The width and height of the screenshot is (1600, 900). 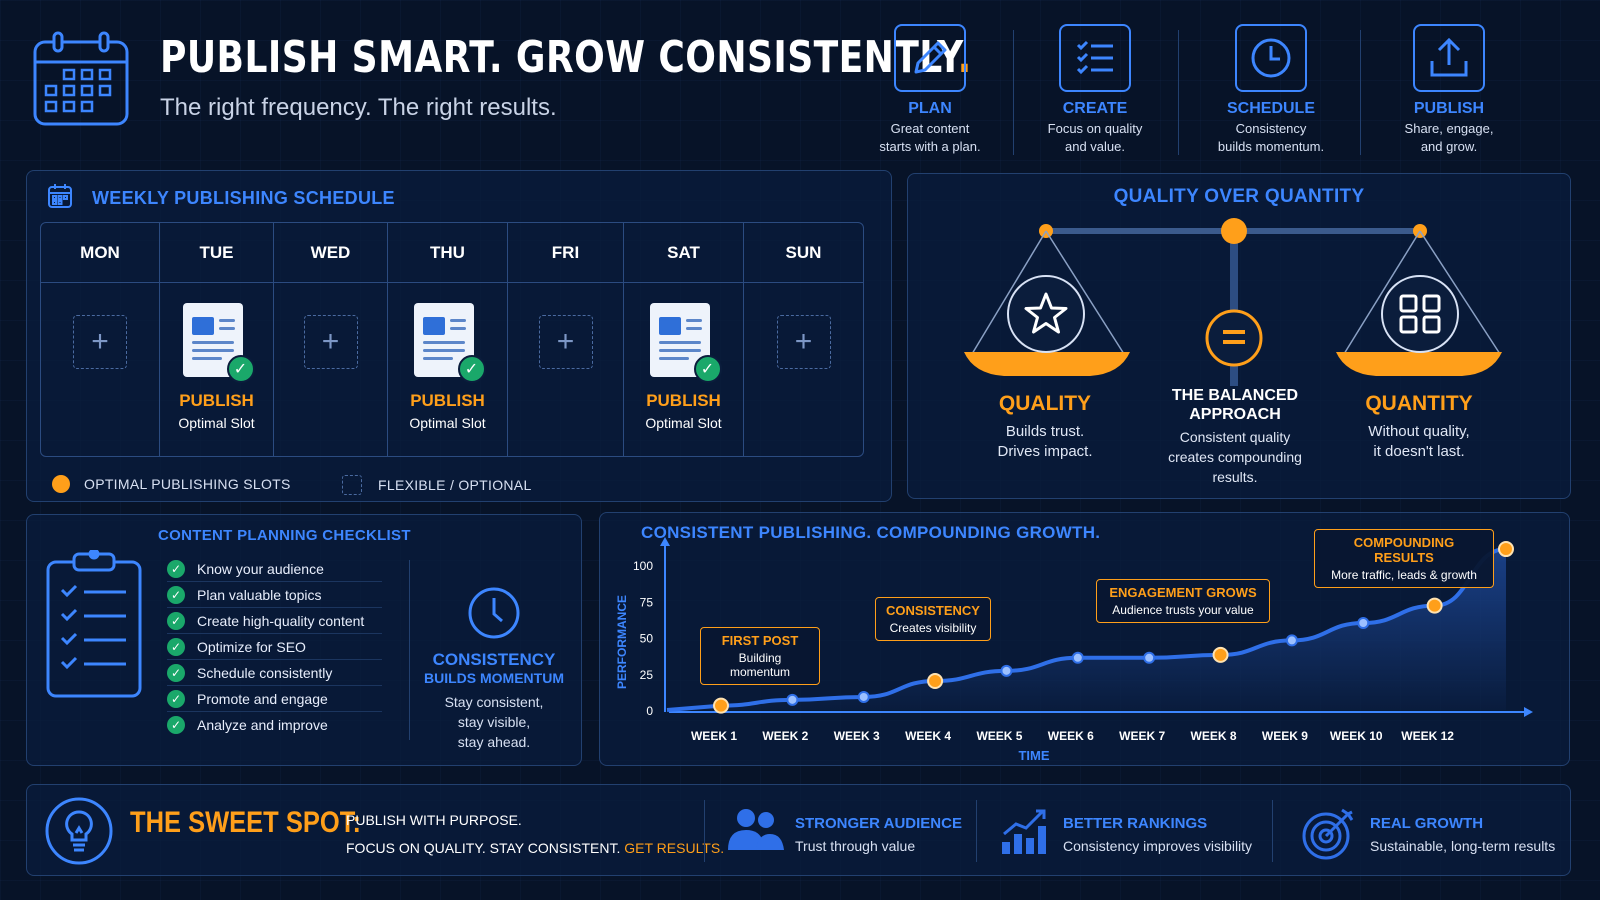 What do you see at coordinates (94, 626) in the screenshot?
I see `clipboard-icon` at bounding box center [94, 626].